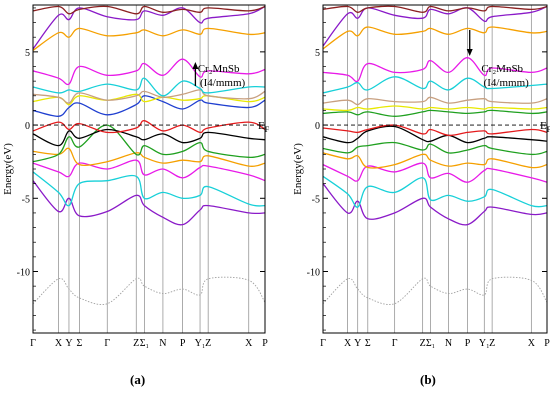  I want to click on down-arrow-icon, so click(469, 43).